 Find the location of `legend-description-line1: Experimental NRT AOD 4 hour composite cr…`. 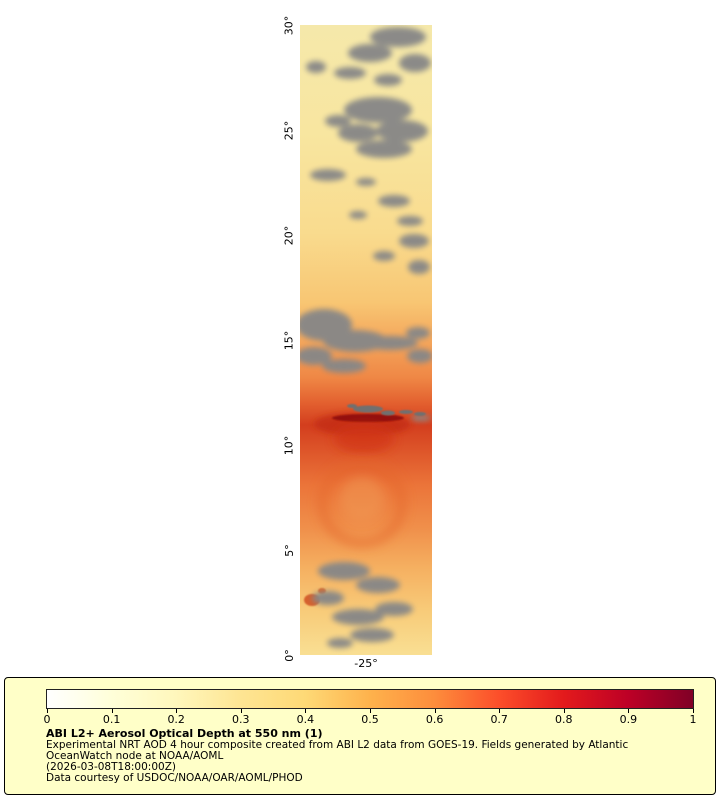

legend-description-line1: Experimental NRT AOD 4 hour composite cr… is located at coordinates (337, 744).